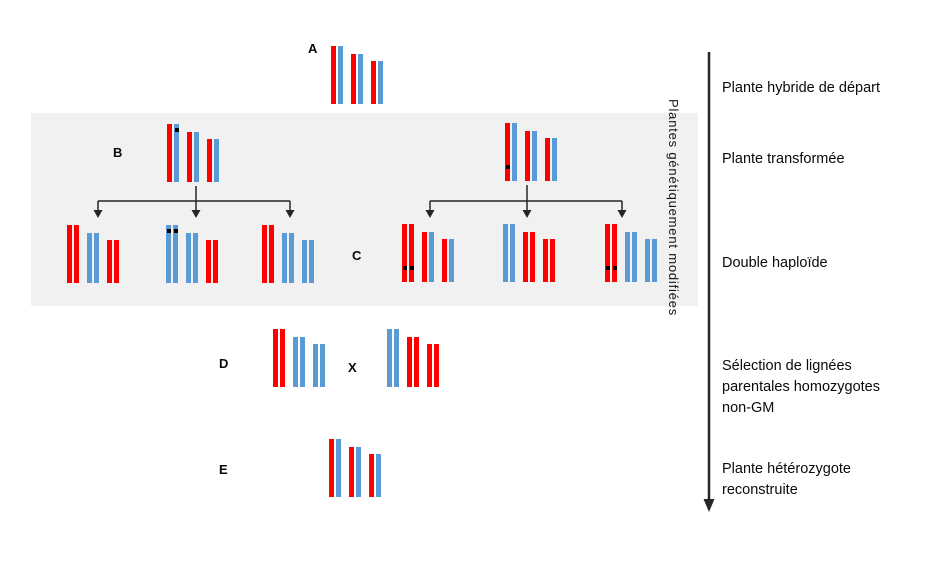  What do you see at coordinates (313, 48) in the screenshot?
I see `stage-label-a: A` at bounding box center [313, 48].